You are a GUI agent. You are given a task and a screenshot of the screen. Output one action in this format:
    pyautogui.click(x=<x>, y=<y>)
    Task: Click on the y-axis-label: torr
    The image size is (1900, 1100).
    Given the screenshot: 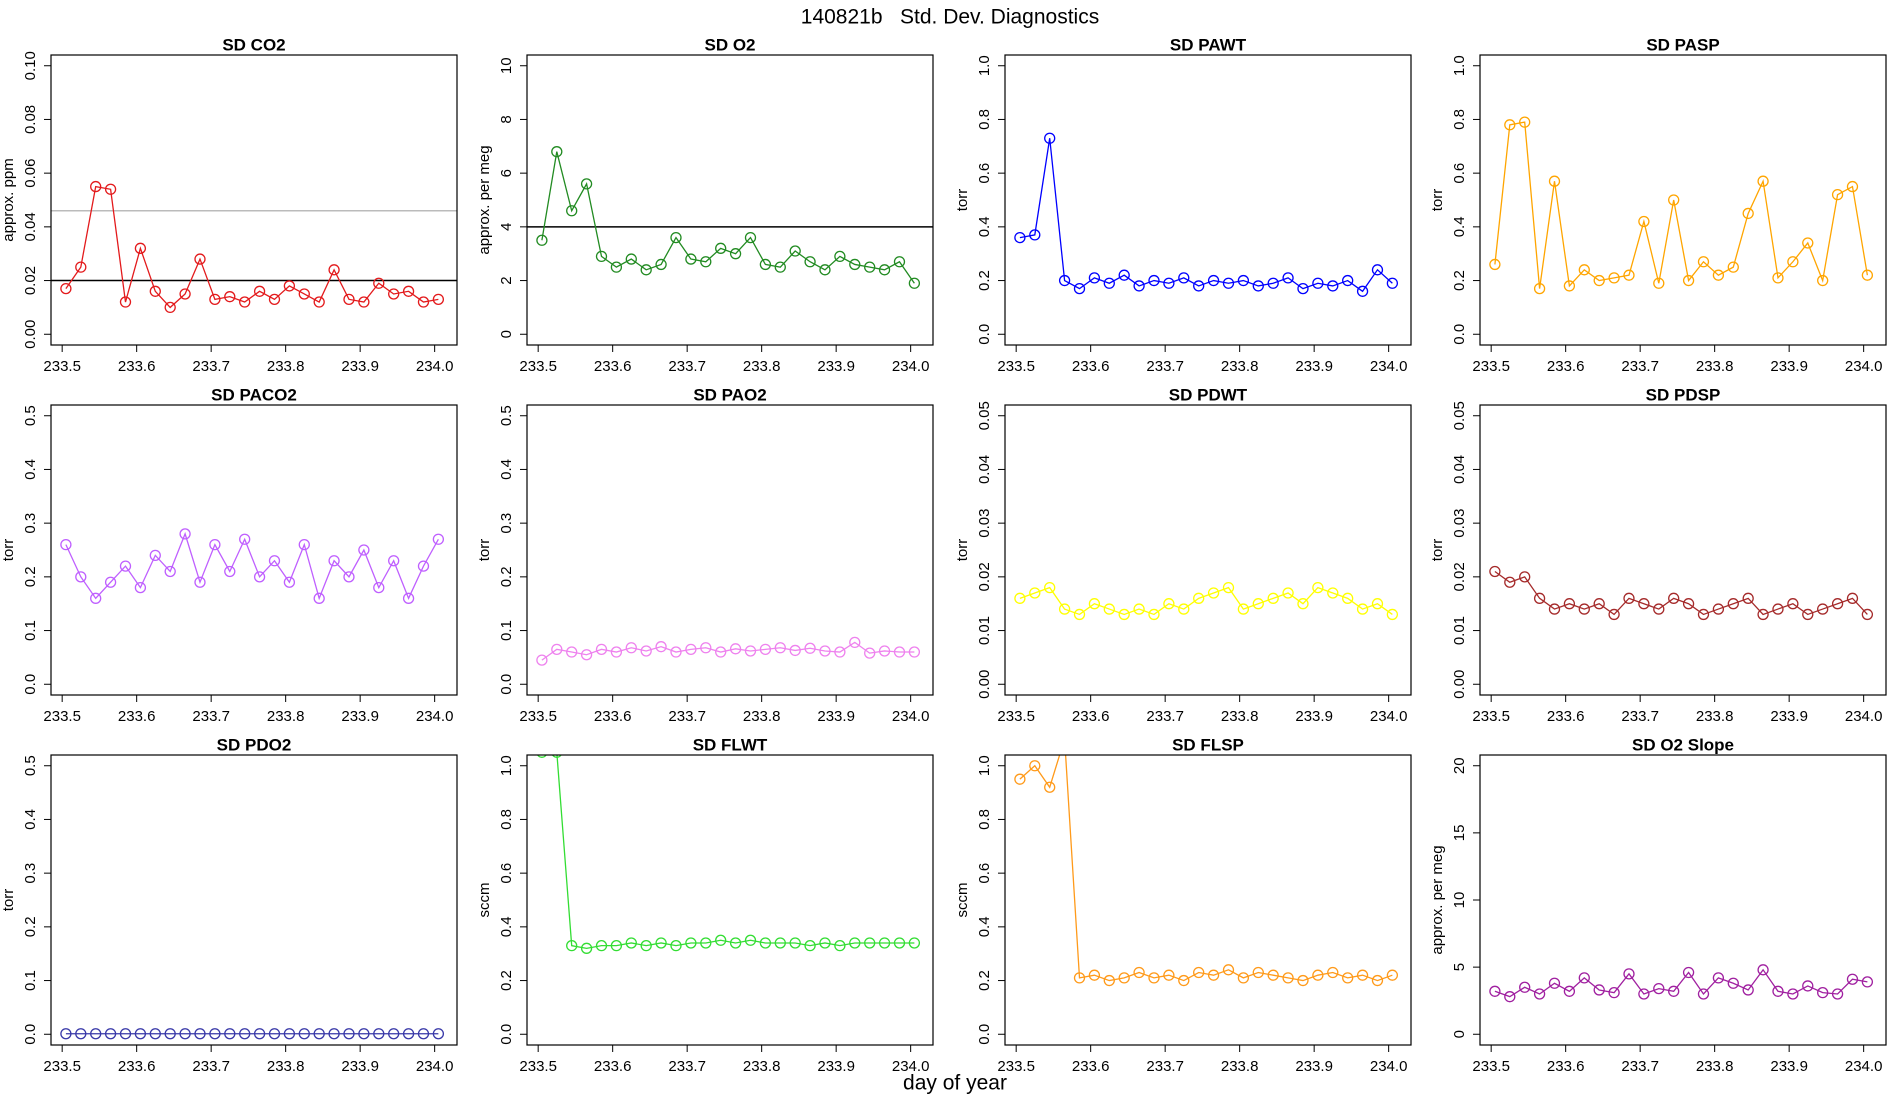 What is the action you would take?
    pyautogui.click(x=484, y=550)
    